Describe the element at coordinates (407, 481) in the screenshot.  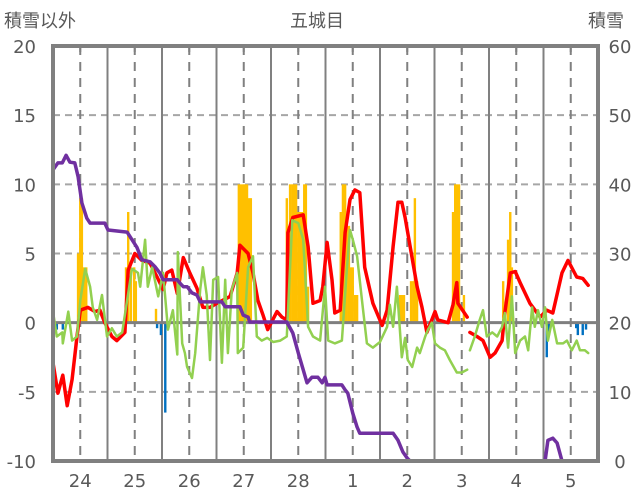
I see `x-tick-label: 2` at that location.